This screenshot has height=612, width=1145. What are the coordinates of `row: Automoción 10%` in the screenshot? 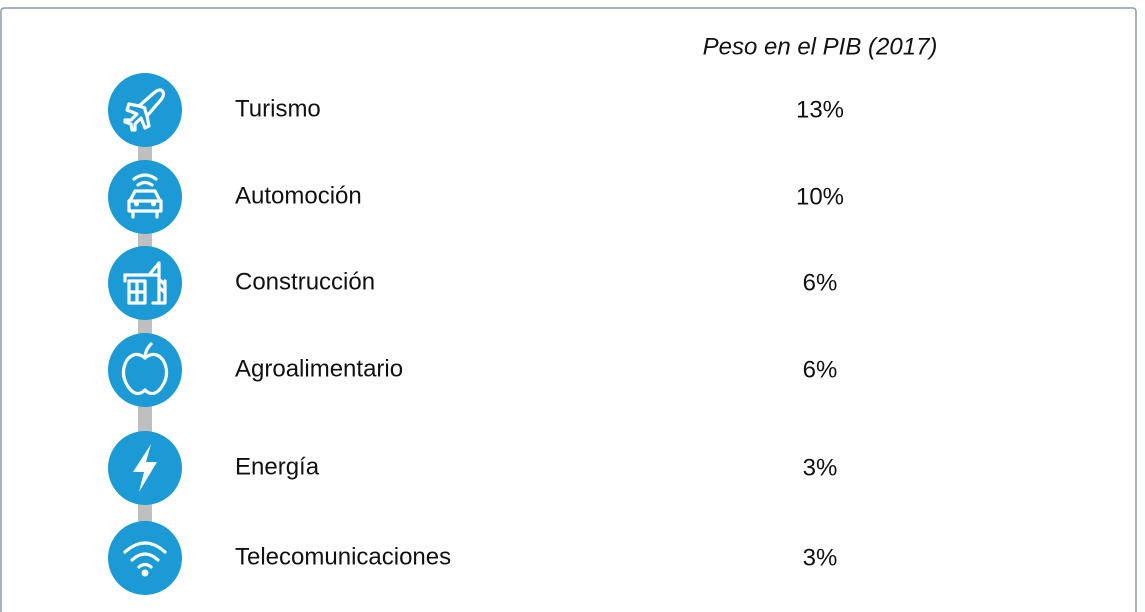 It's located at (476, 197).